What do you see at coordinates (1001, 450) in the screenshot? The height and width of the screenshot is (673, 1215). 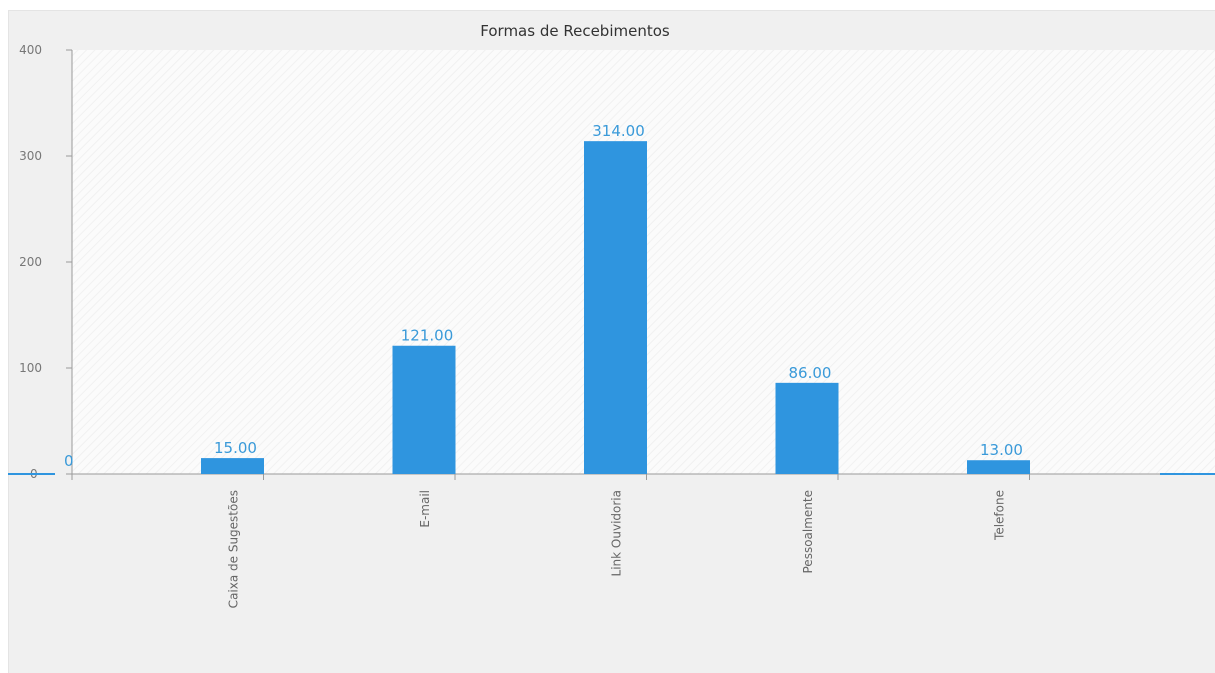 I see `data-label: 13.00` at bounding box center [1001, 450].